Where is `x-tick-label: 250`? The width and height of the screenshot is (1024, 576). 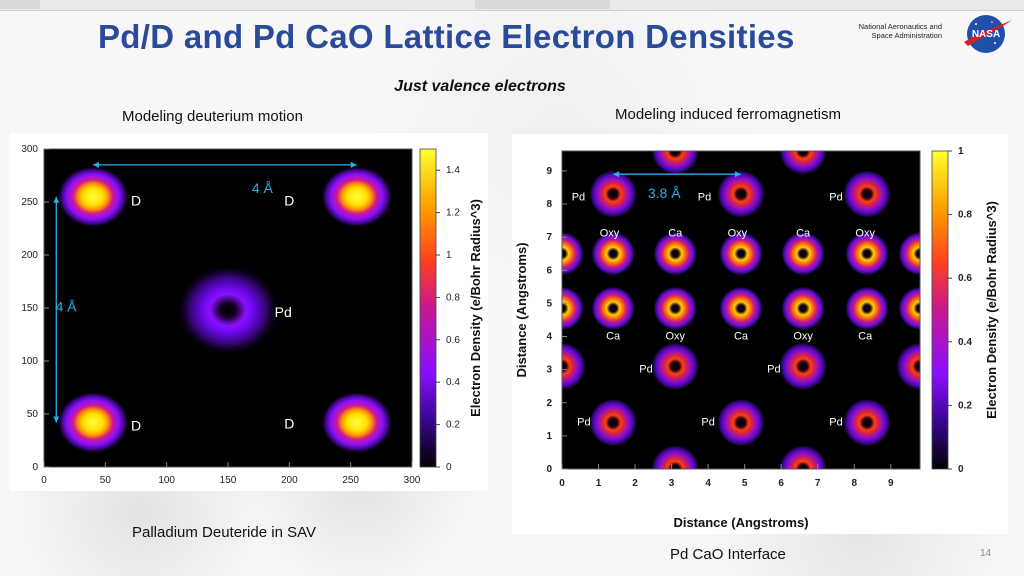
x-tick-label: 250 is located at coordinates (350, 480).